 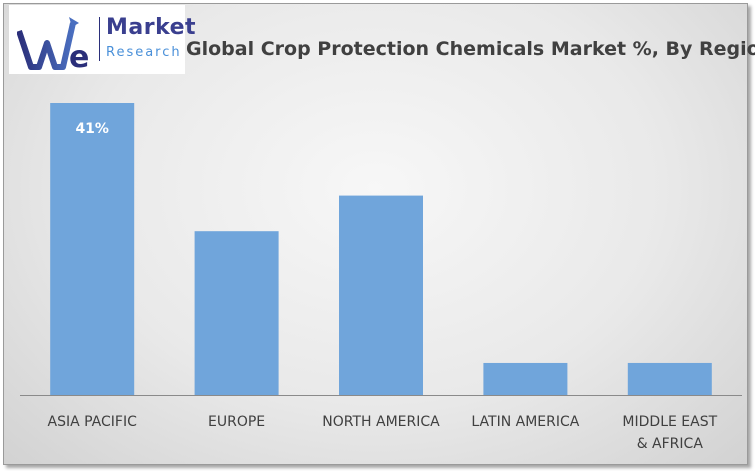 What do you see at coordinates (236, 422) in the screenshot?
I see `category-label: EUROPE` at bounding box center [236, 422].